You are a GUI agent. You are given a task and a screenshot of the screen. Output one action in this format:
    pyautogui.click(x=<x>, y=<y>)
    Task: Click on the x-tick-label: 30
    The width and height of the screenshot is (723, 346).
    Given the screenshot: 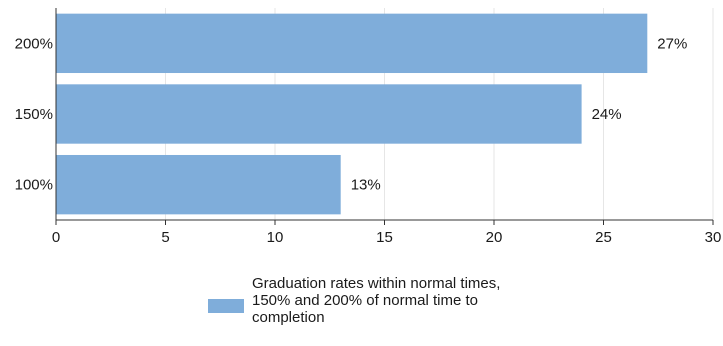 What is the action you would take?
    pyautogui.click(x=713, y=237)
    